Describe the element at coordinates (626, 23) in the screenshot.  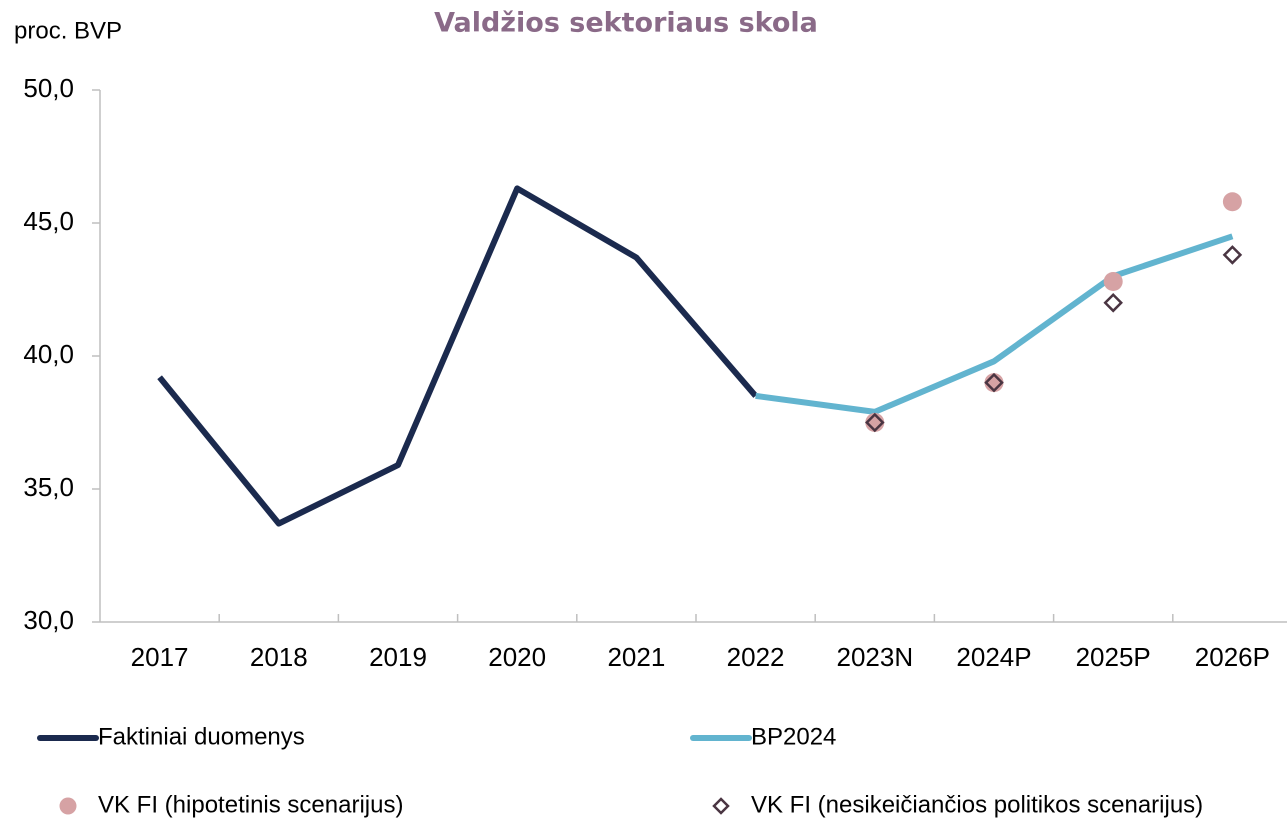
I see `chart-title: Valdžios sektoriaus skola` at that location.